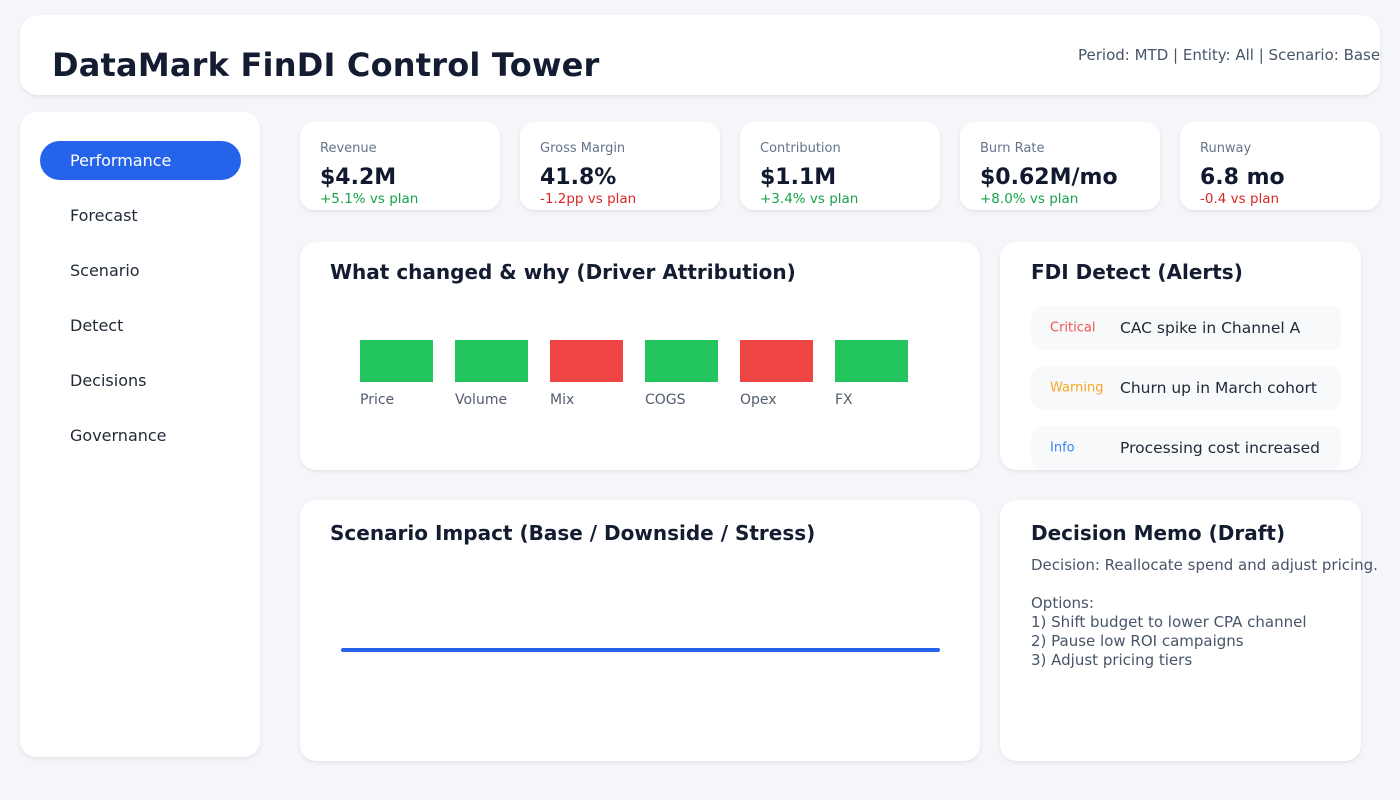  Describe the element at coordinates (665, 400) in the screenshot. I see `driver-bar-label: COGS` at that location.